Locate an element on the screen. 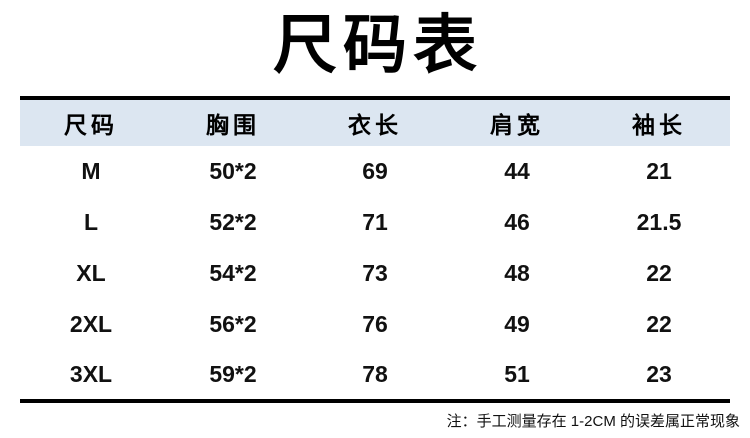 The width and height of the screenshot is (750, 438). table-cell: 52*2 is located at coordinates (233, 222).